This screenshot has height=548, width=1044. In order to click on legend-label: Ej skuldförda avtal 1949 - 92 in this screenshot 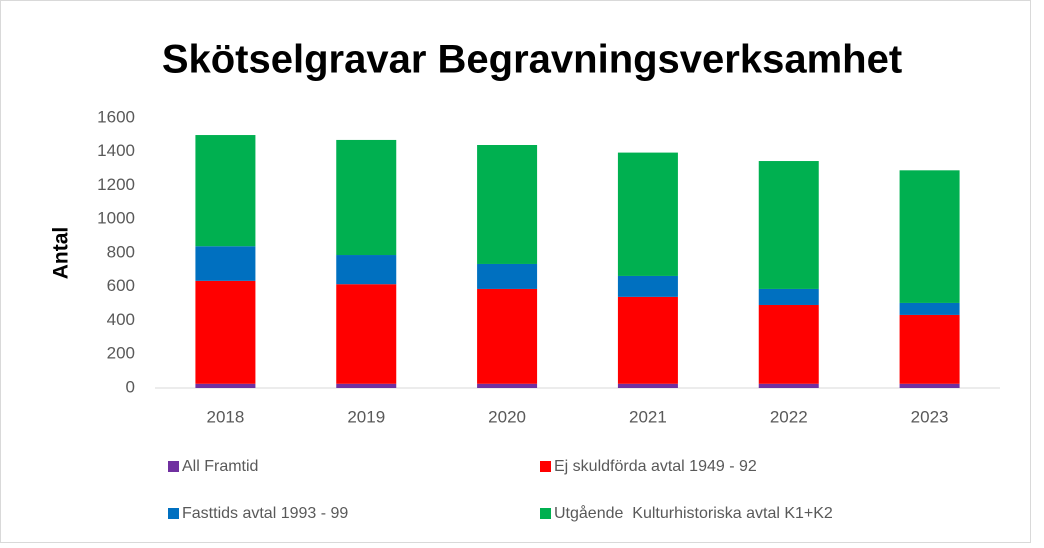, I will do `click(655, 466)`.